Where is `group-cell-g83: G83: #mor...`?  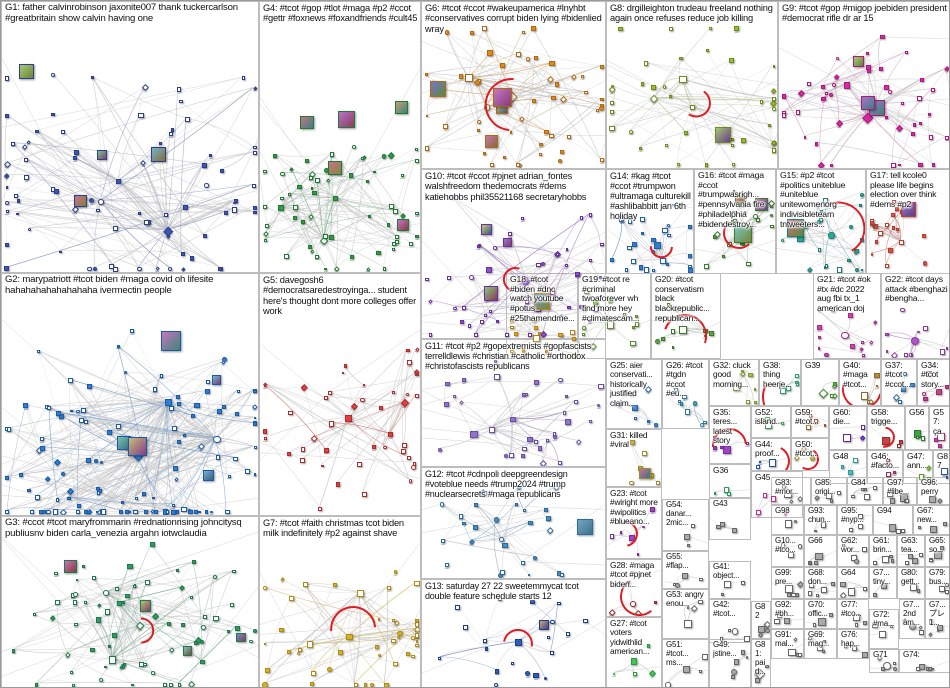 group-cell-g83: G83: #mor... is located at coordinates (791, 491).